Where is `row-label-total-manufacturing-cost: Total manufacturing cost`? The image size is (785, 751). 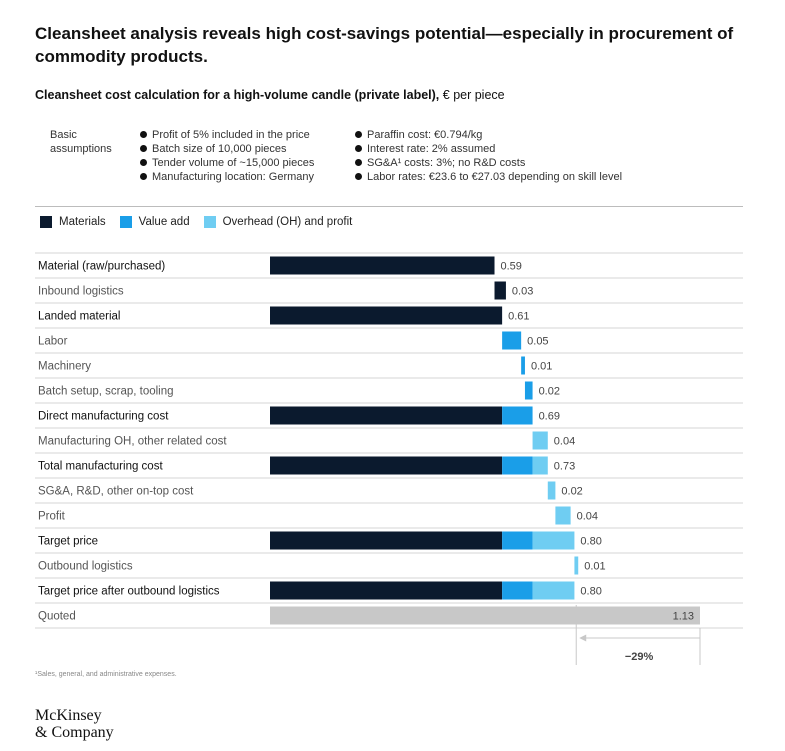 row-label-total-manufacturing-cost: Total manufacturing cost is located at coordinates (100, 467).